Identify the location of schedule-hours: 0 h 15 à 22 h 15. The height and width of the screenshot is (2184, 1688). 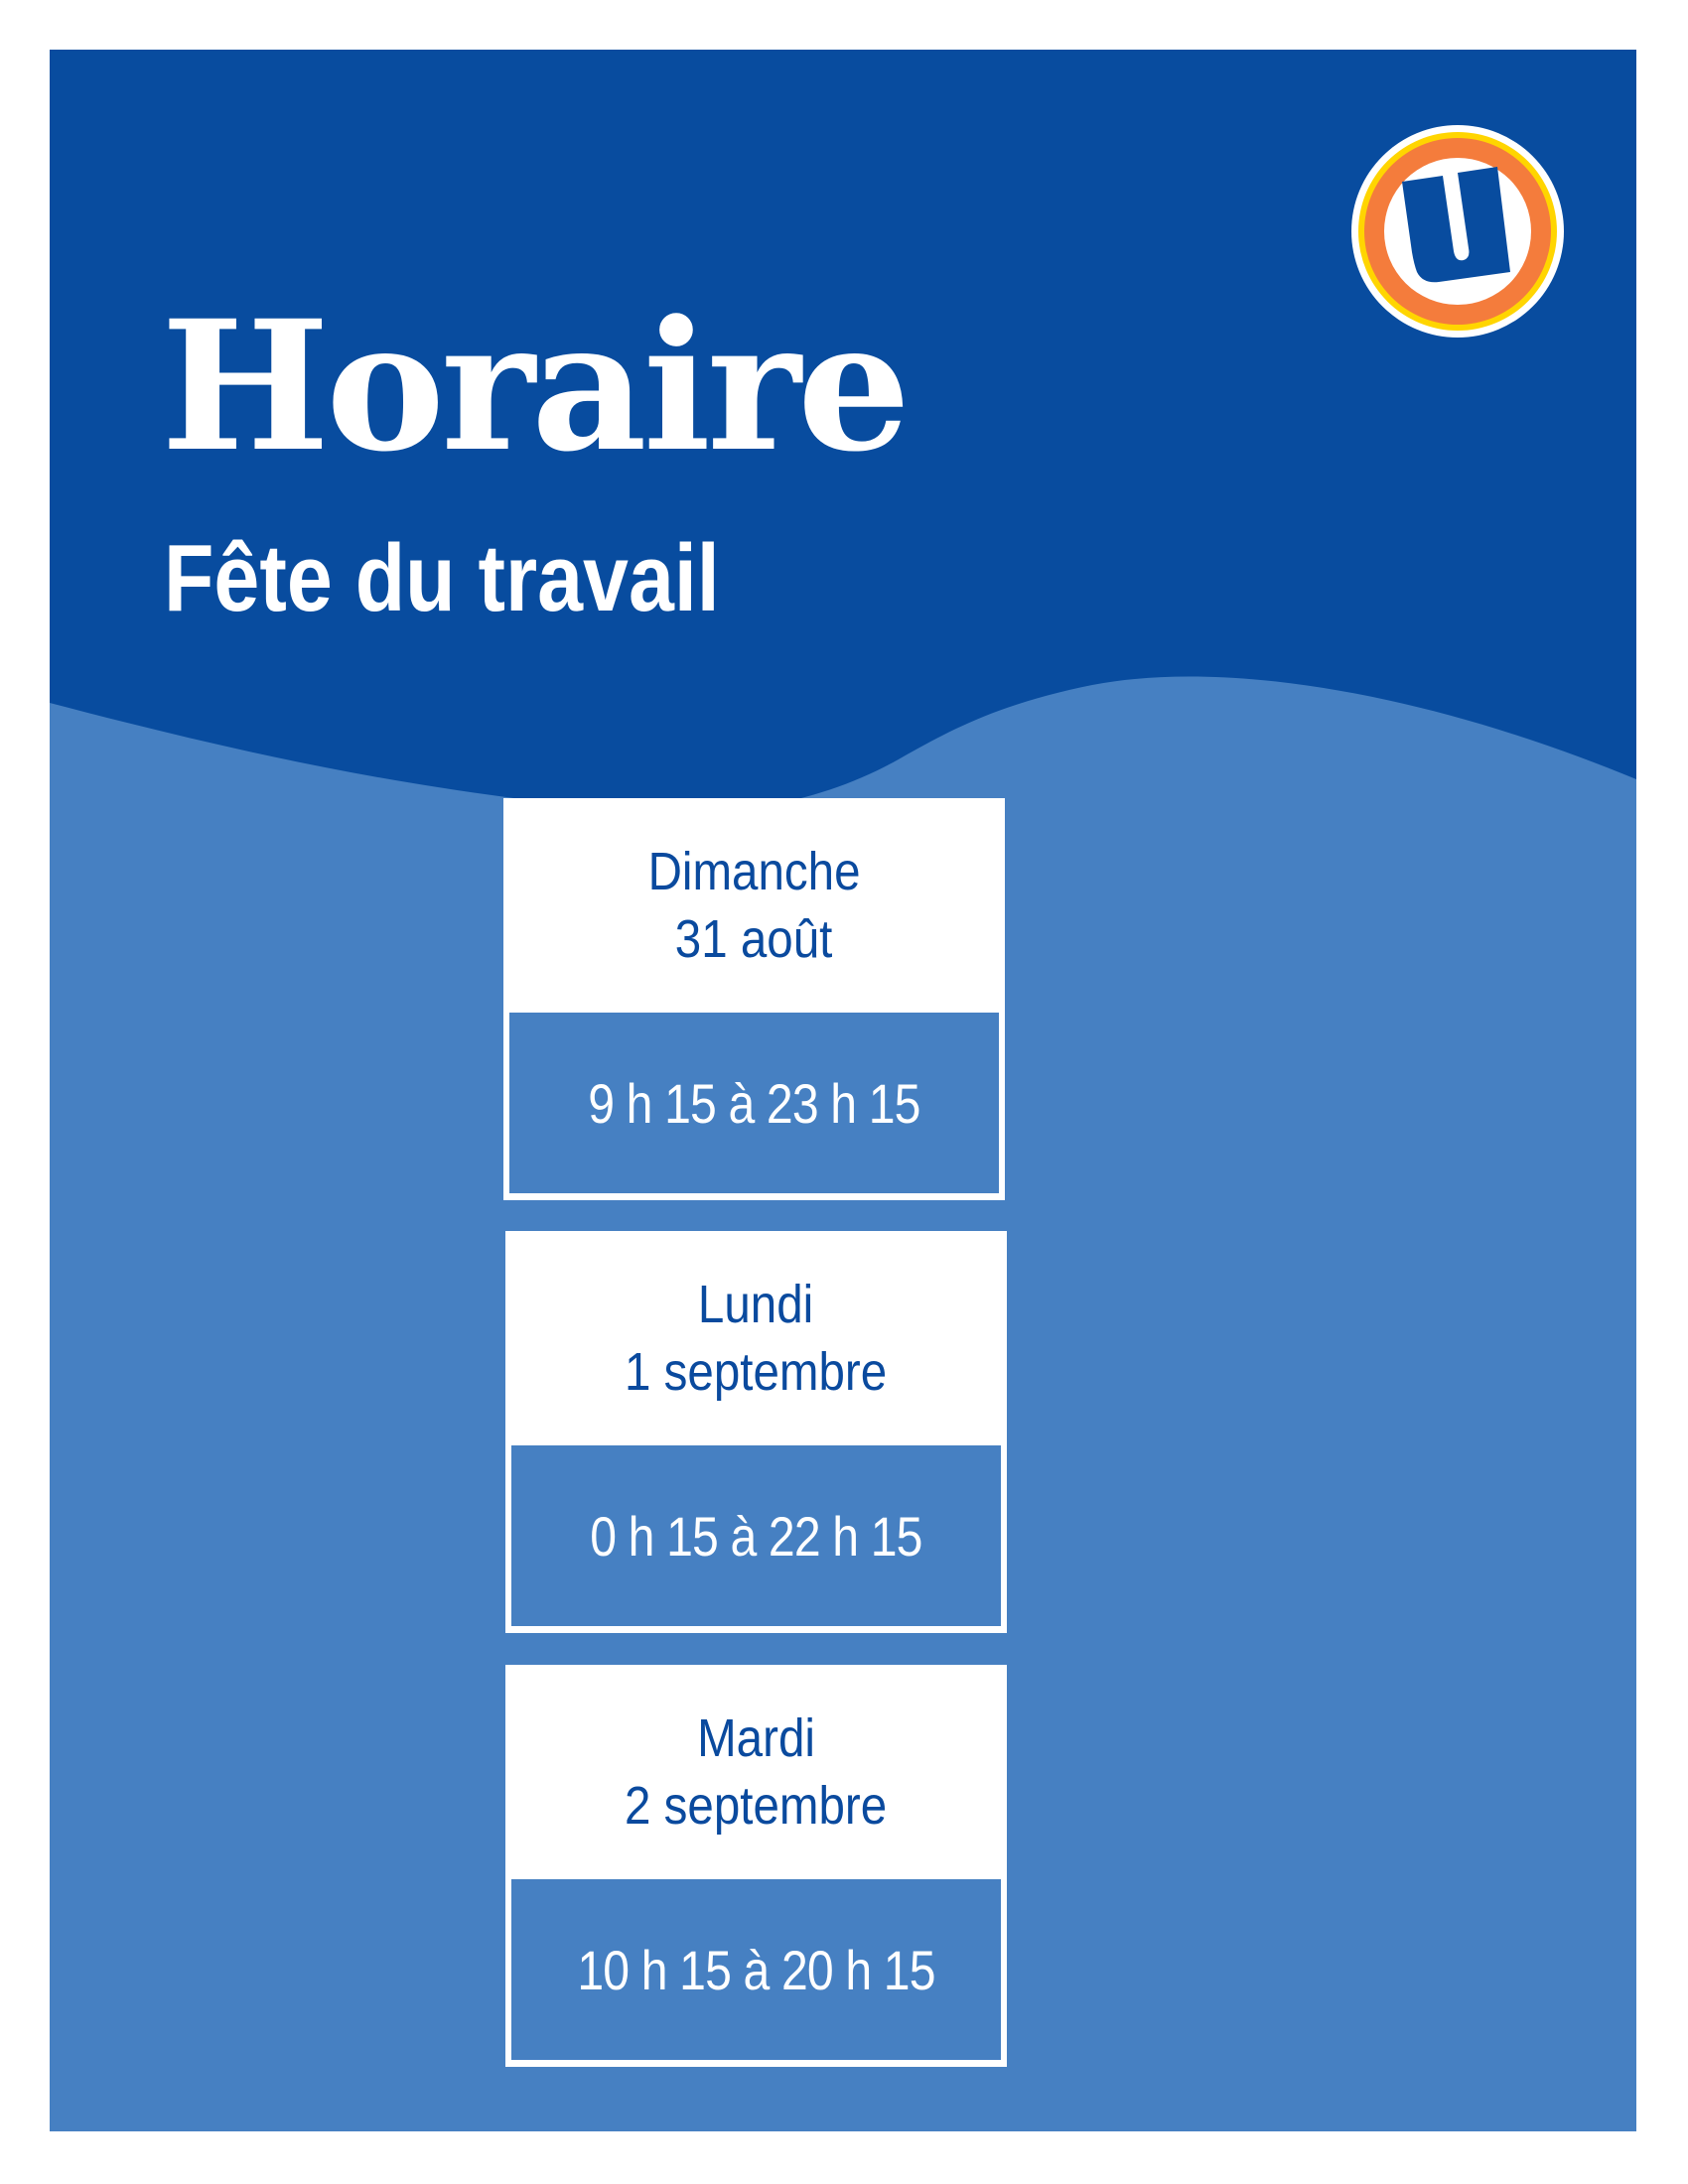
(756, 1536).